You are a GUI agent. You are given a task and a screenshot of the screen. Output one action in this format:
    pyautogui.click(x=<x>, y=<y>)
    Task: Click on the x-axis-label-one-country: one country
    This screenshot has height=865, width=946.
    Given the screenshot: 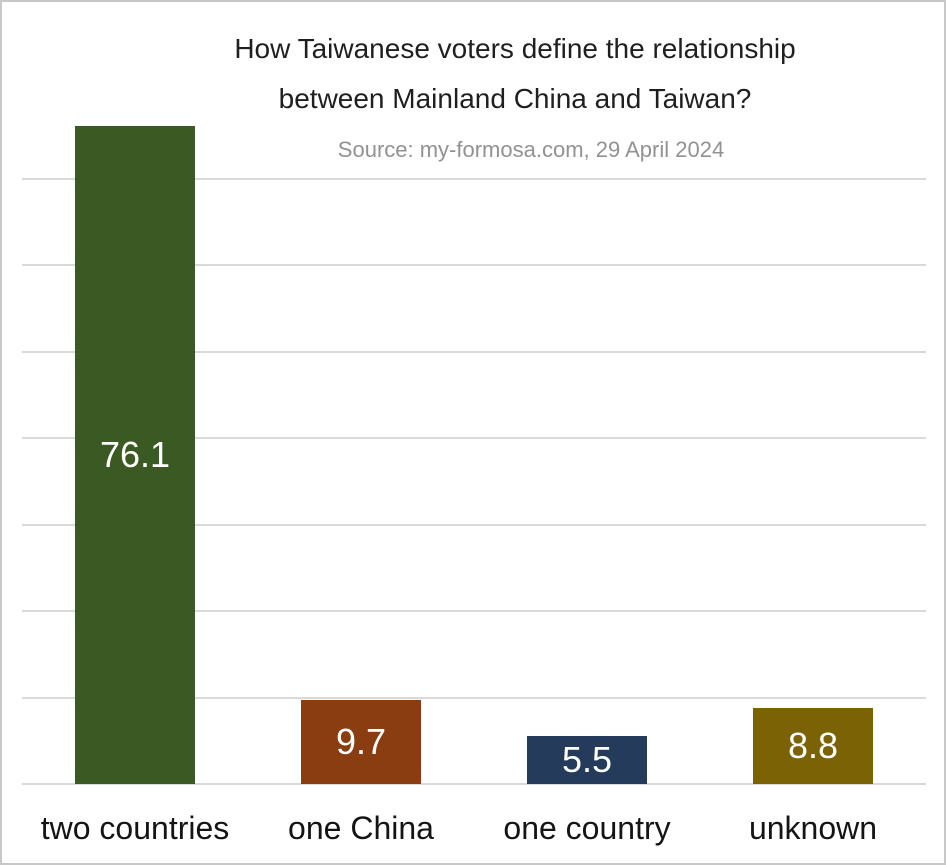 What is the action you would take?
    pyautogui.click(x=587, y=828)
    